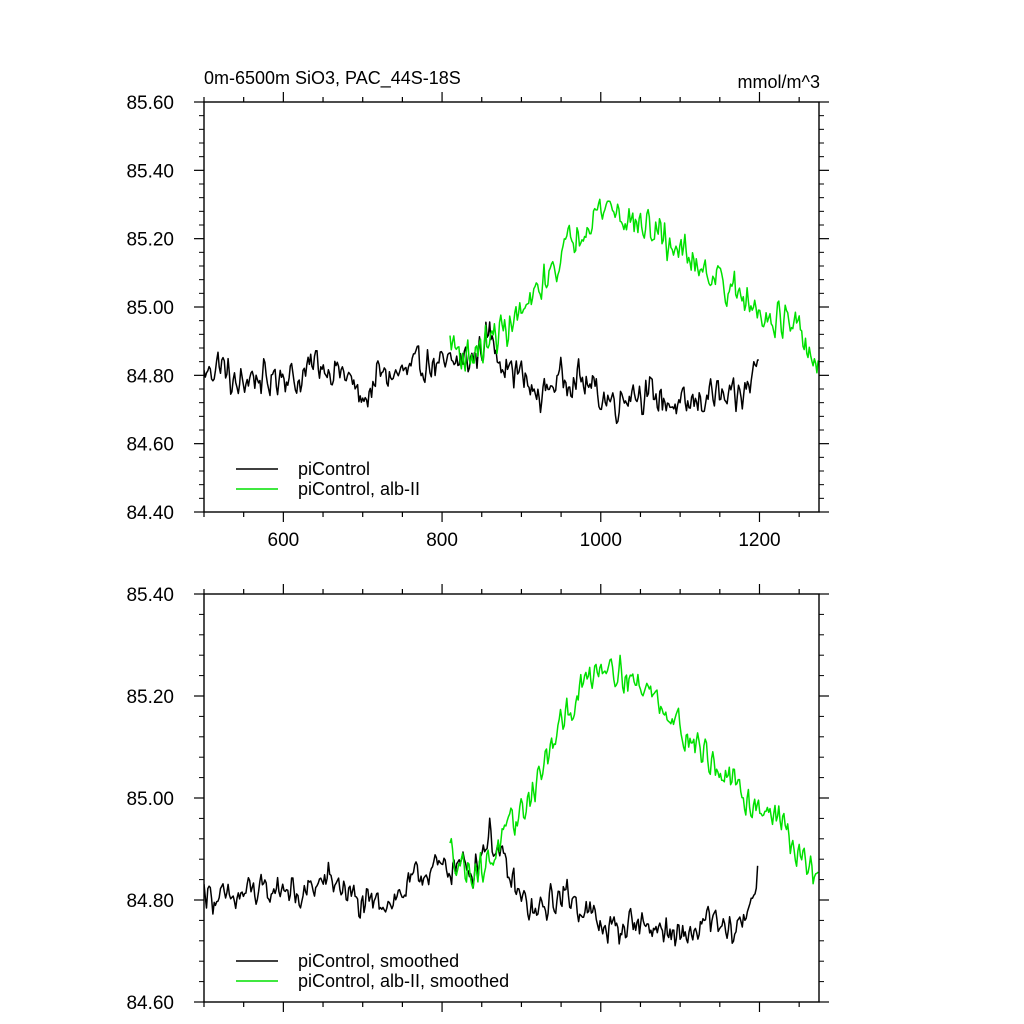  I want to click on x-tick-label: 600, so click(284, 540).